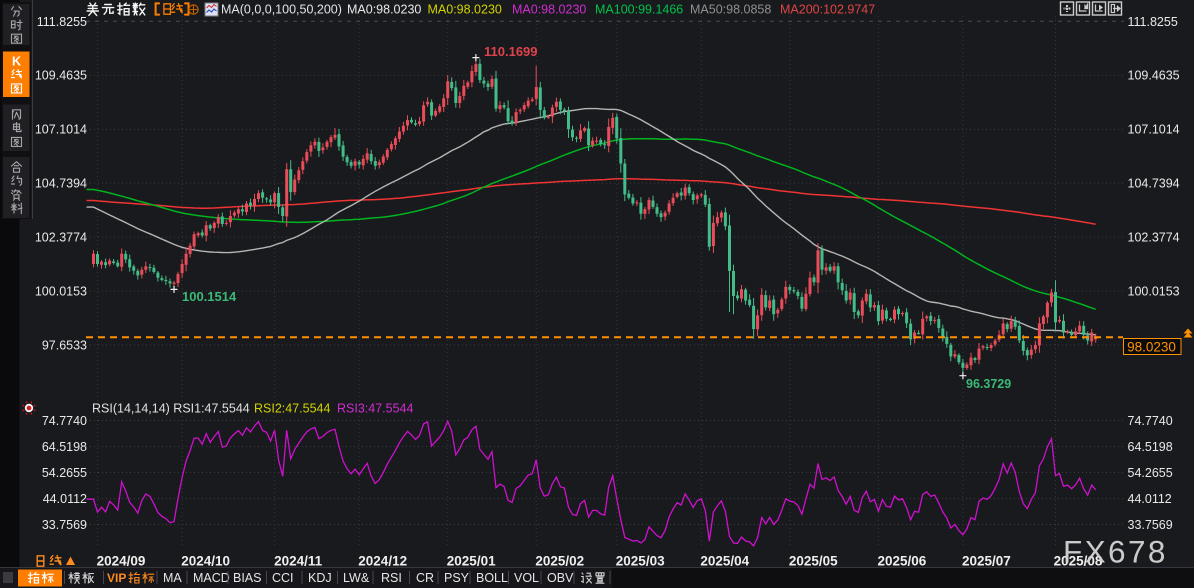 This screenshot has width=1194, height=588. What do you see at coordinates (121, 561) in the screenshot?
I see `svg-text: 2024/09` at bounding box center [121, 561].